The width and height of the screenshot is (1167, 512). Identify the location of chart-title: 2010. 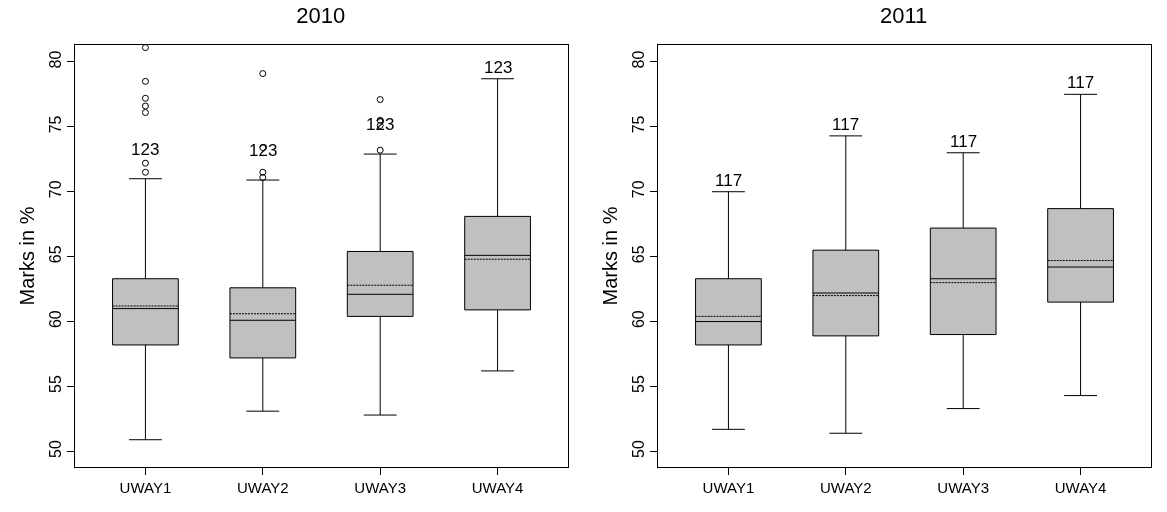
(321, 16).